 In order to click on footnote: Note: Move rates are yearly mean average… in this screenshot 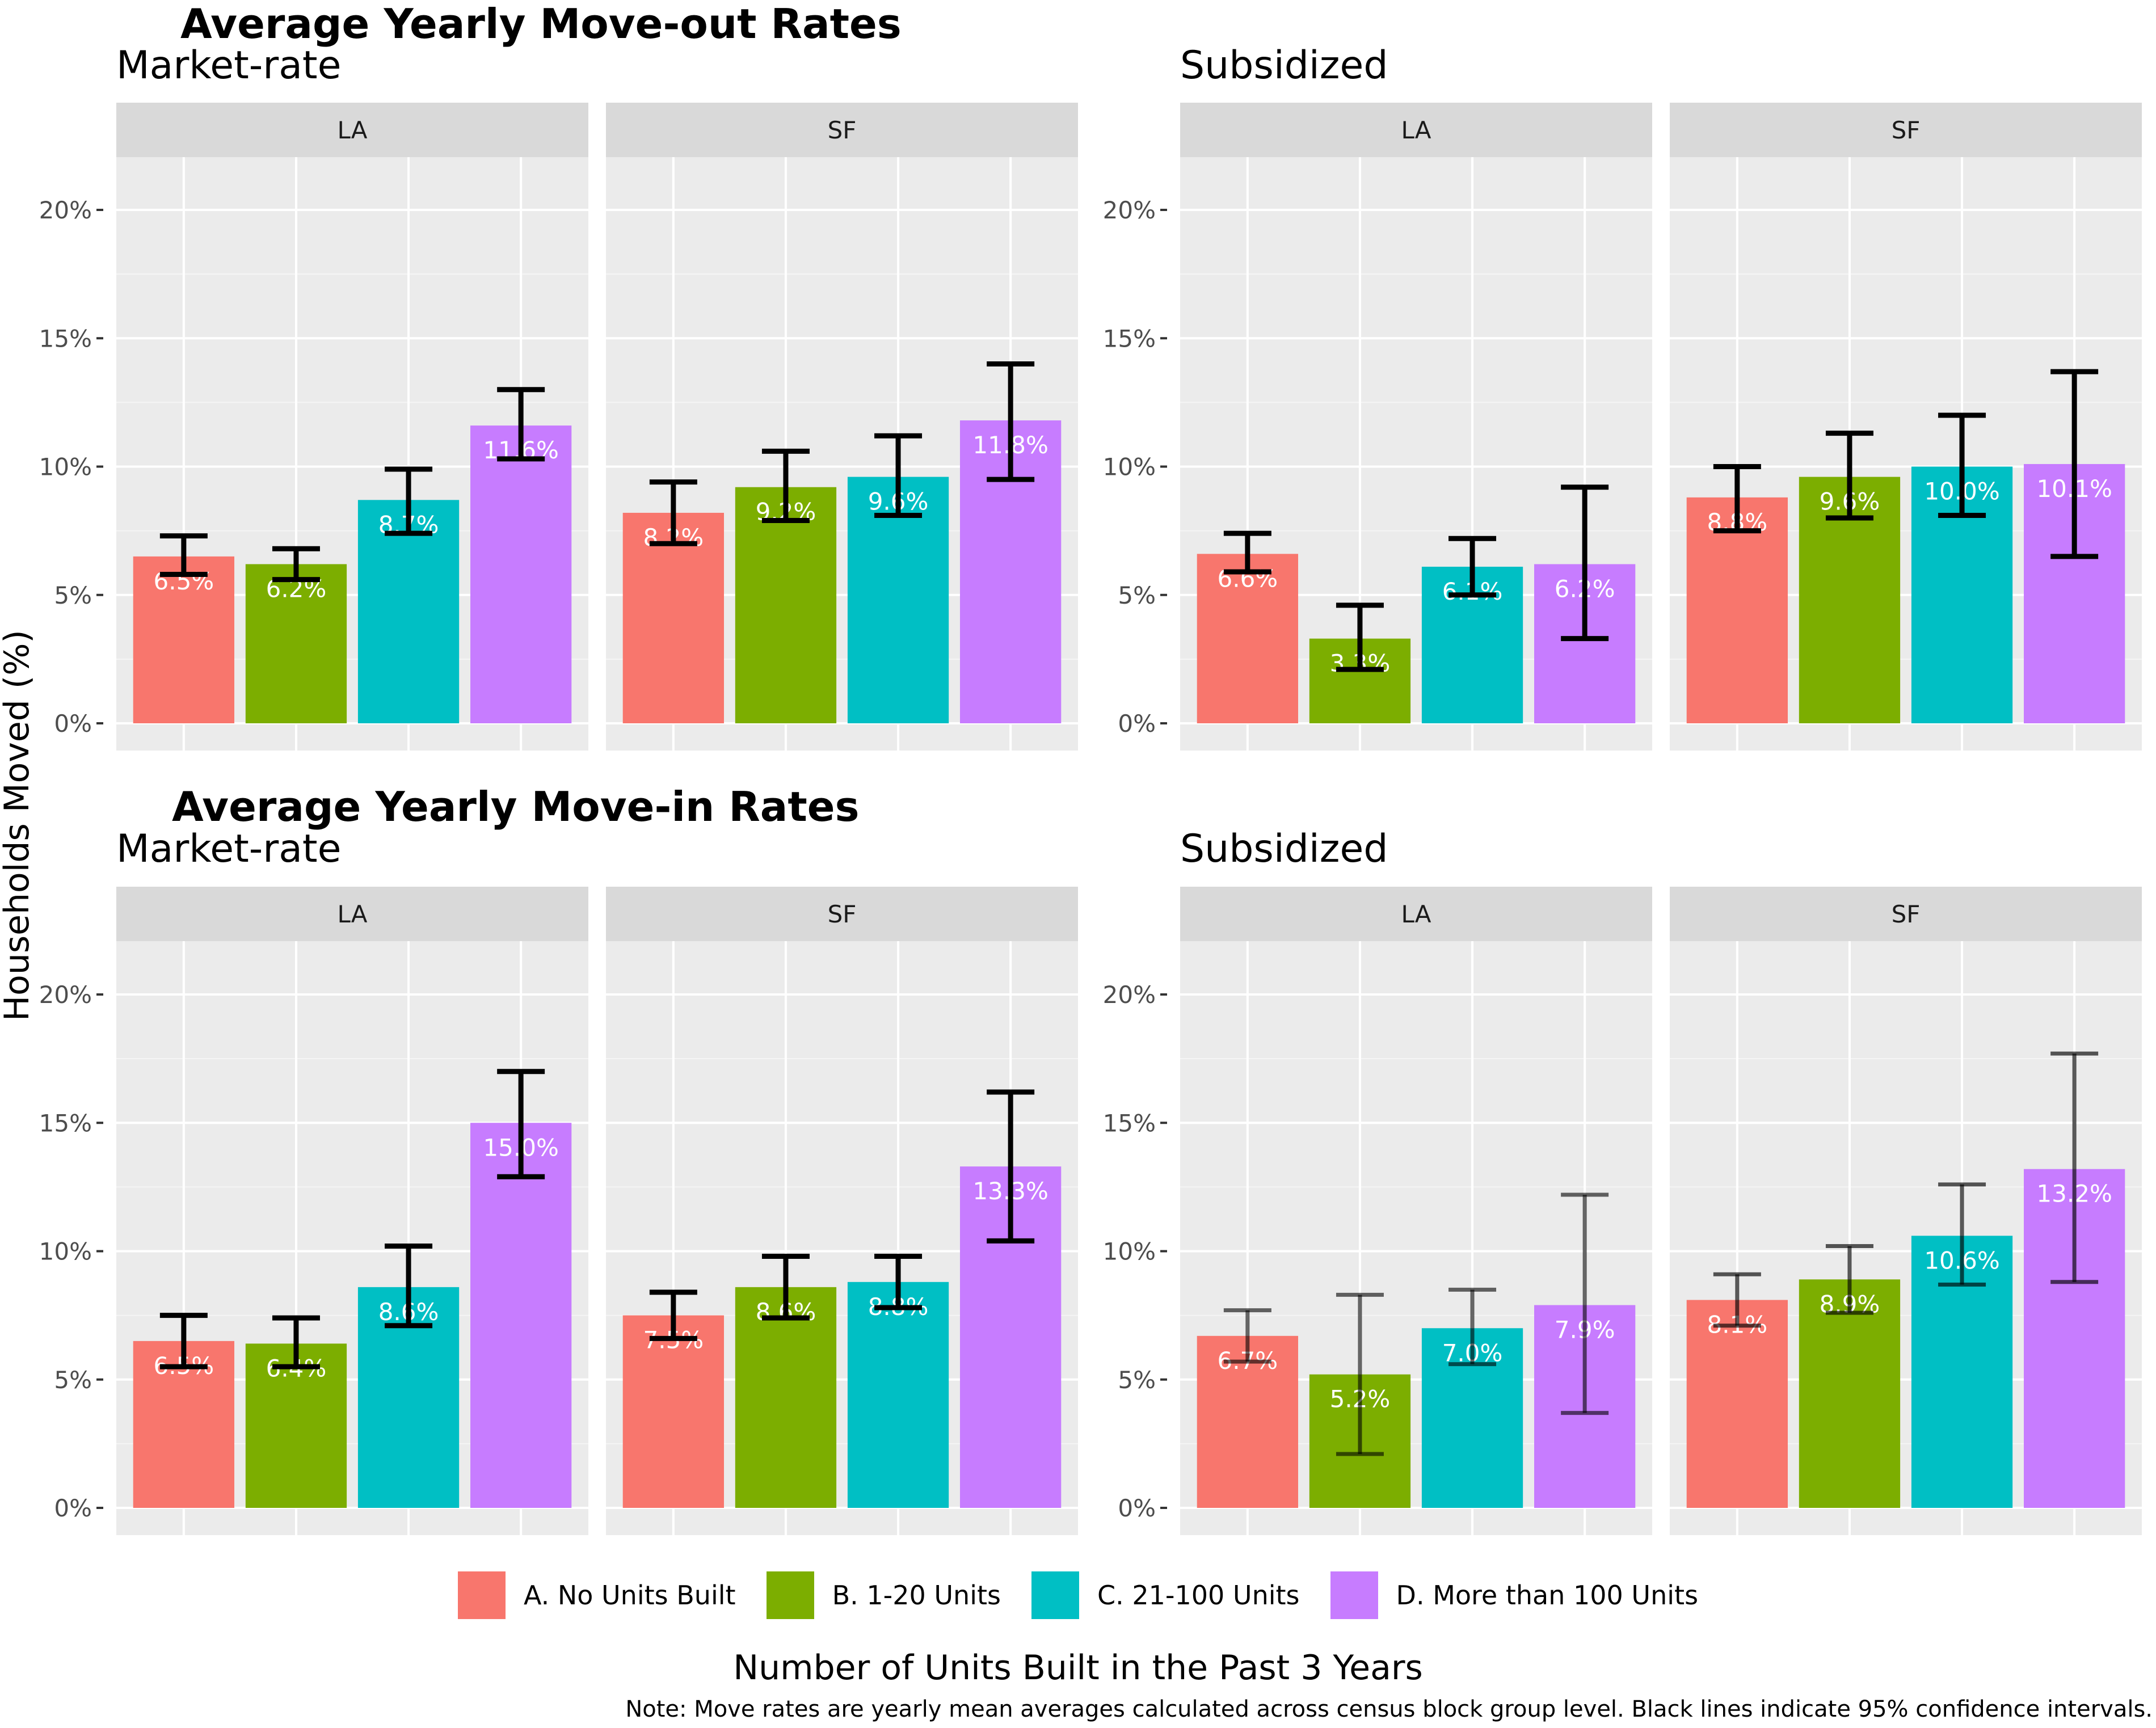, I will do `click(1389, 1709)`.